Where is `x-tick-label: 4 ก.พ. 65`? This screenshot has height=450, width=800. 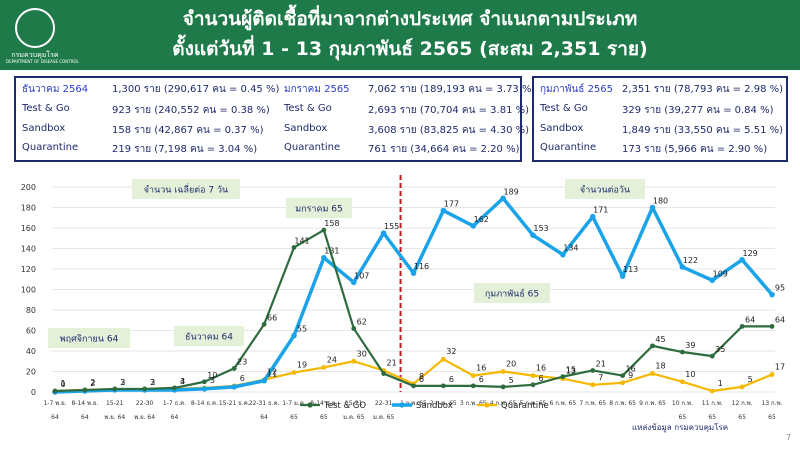
x-tick-label: 4 ก.พ. 65 is located at coordinates (503, 403).